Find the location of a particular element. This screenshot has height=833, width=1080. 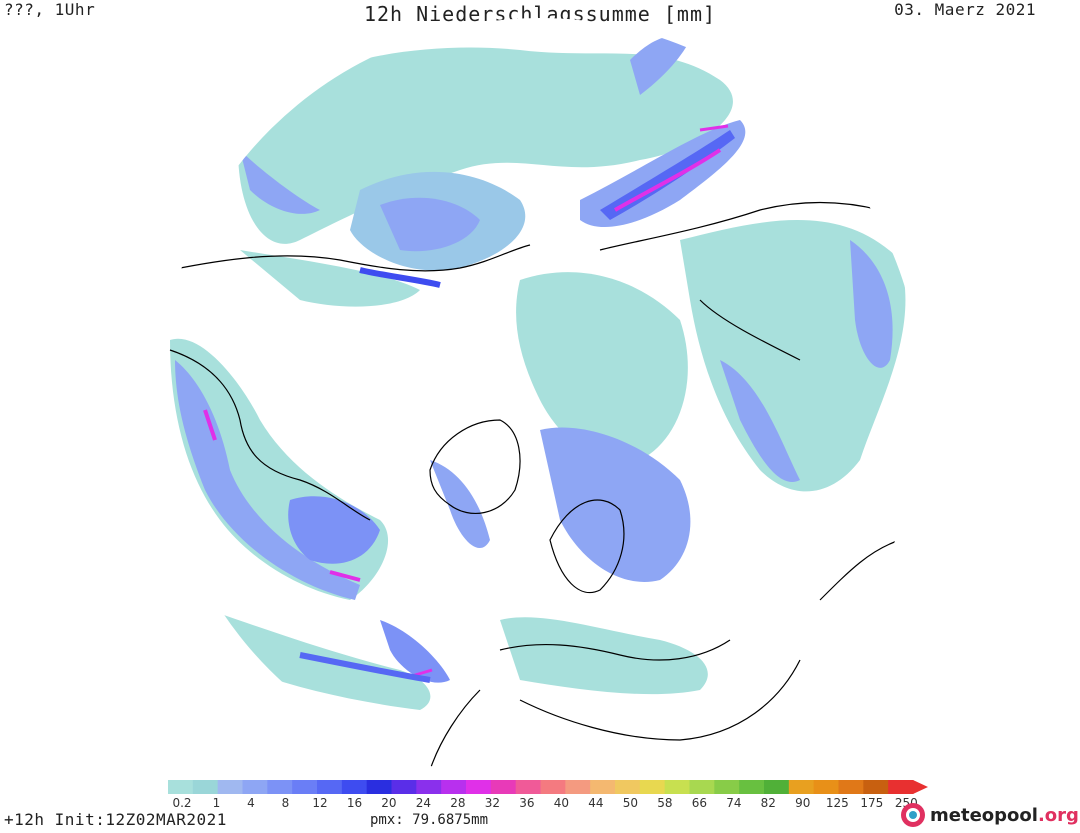

scale-tick-label: 58 is located at coordinates (665, 803).